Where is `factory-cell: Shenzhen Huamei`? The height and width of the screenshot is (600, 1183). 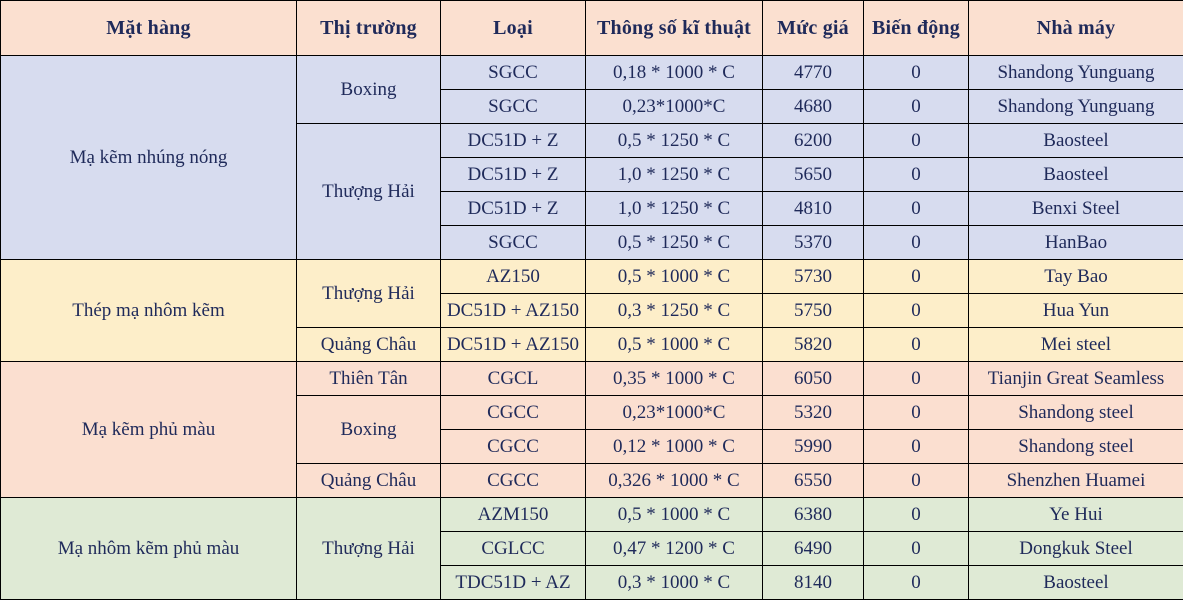 factory-cell: Shenzhen Huamei is located at coordinates (1075, 480).